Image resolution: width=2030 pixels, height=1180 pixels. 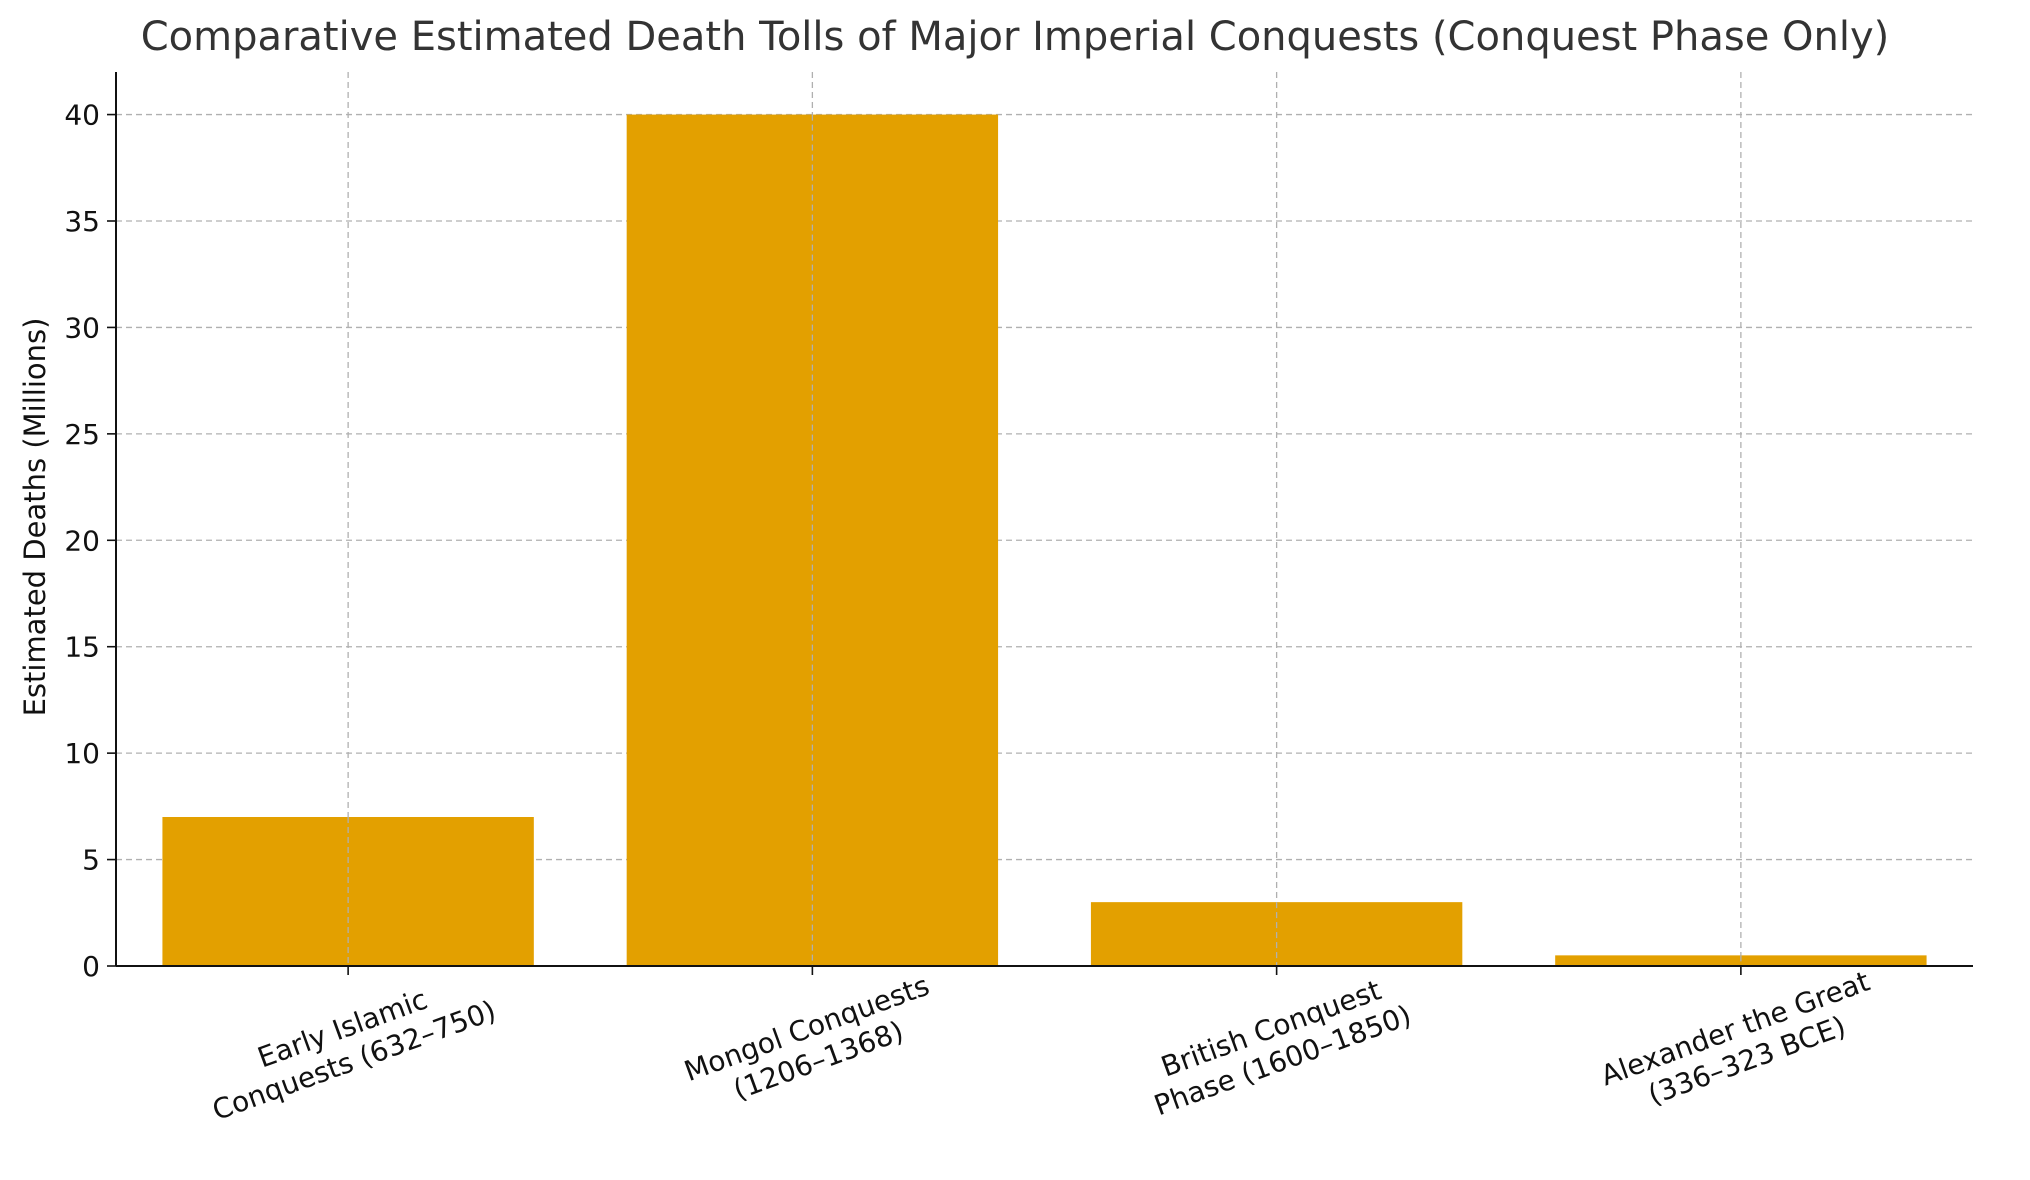 What do you see at coordinates (82, 327) in the screenshot?
I see `y-tick-label: 30` at bounding box center [82, 327].